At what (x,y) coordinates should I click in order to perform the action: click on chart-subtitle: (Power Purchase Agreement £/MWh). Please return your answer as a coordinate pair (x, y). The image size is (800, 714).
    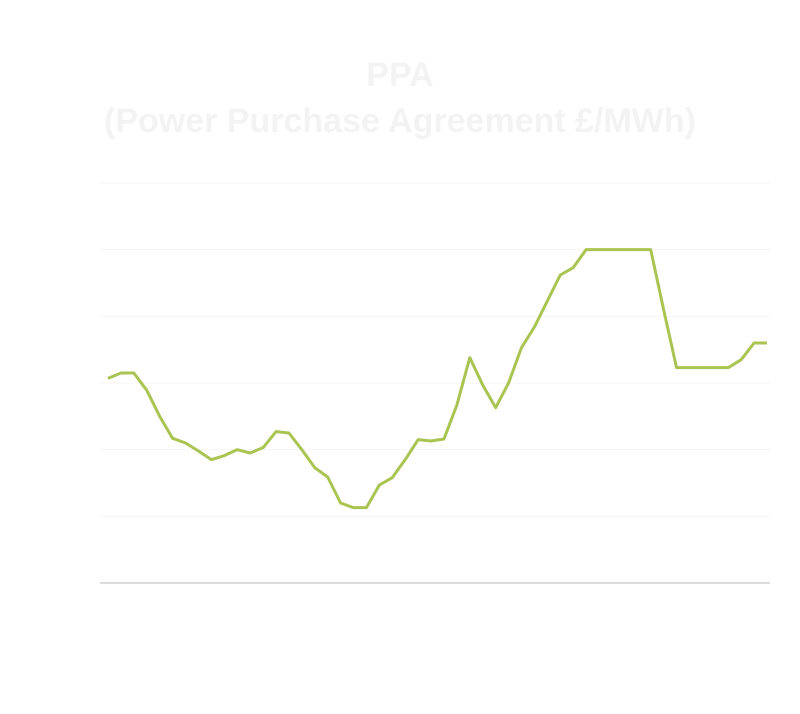
    Looking at the image, I should click on (400, 121).